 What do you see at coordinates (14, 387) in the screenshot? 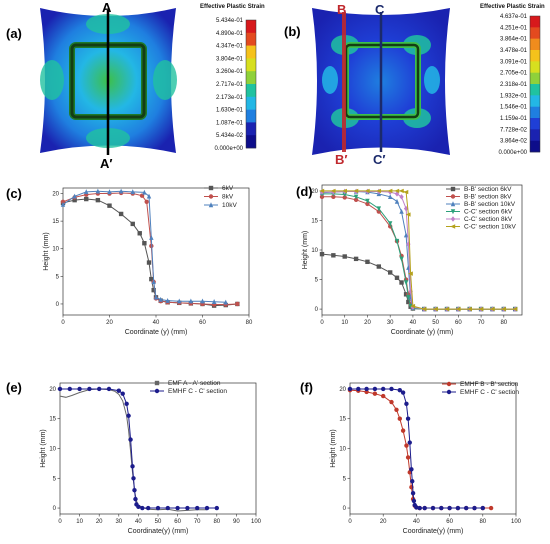
I see `panel-e-label: (e)` at bounding box center [14, 387].